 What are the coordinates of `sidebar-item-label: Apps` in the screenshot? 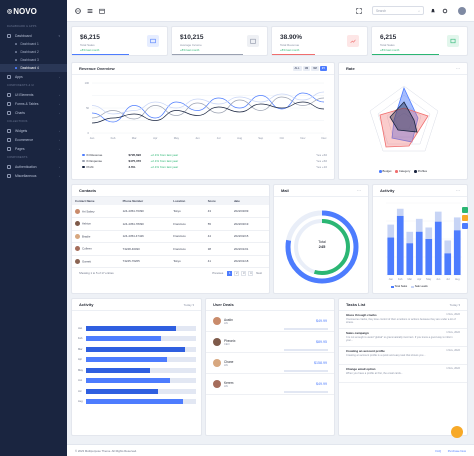 It's located at (19, 76).